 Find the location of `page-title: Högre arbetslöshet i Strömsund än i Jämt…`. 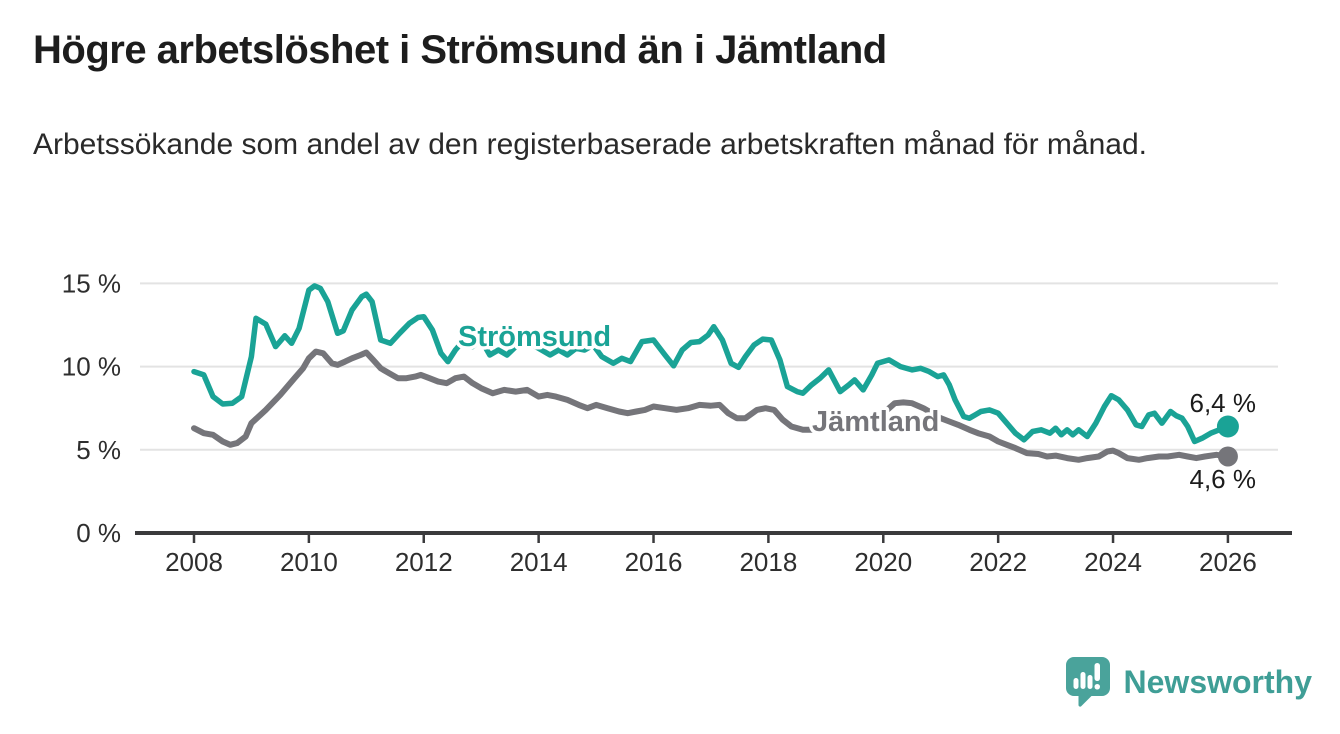

page-title: Högre arbetslöshet i Strömsund än i Jämt… is located at coordinates (460, 50).